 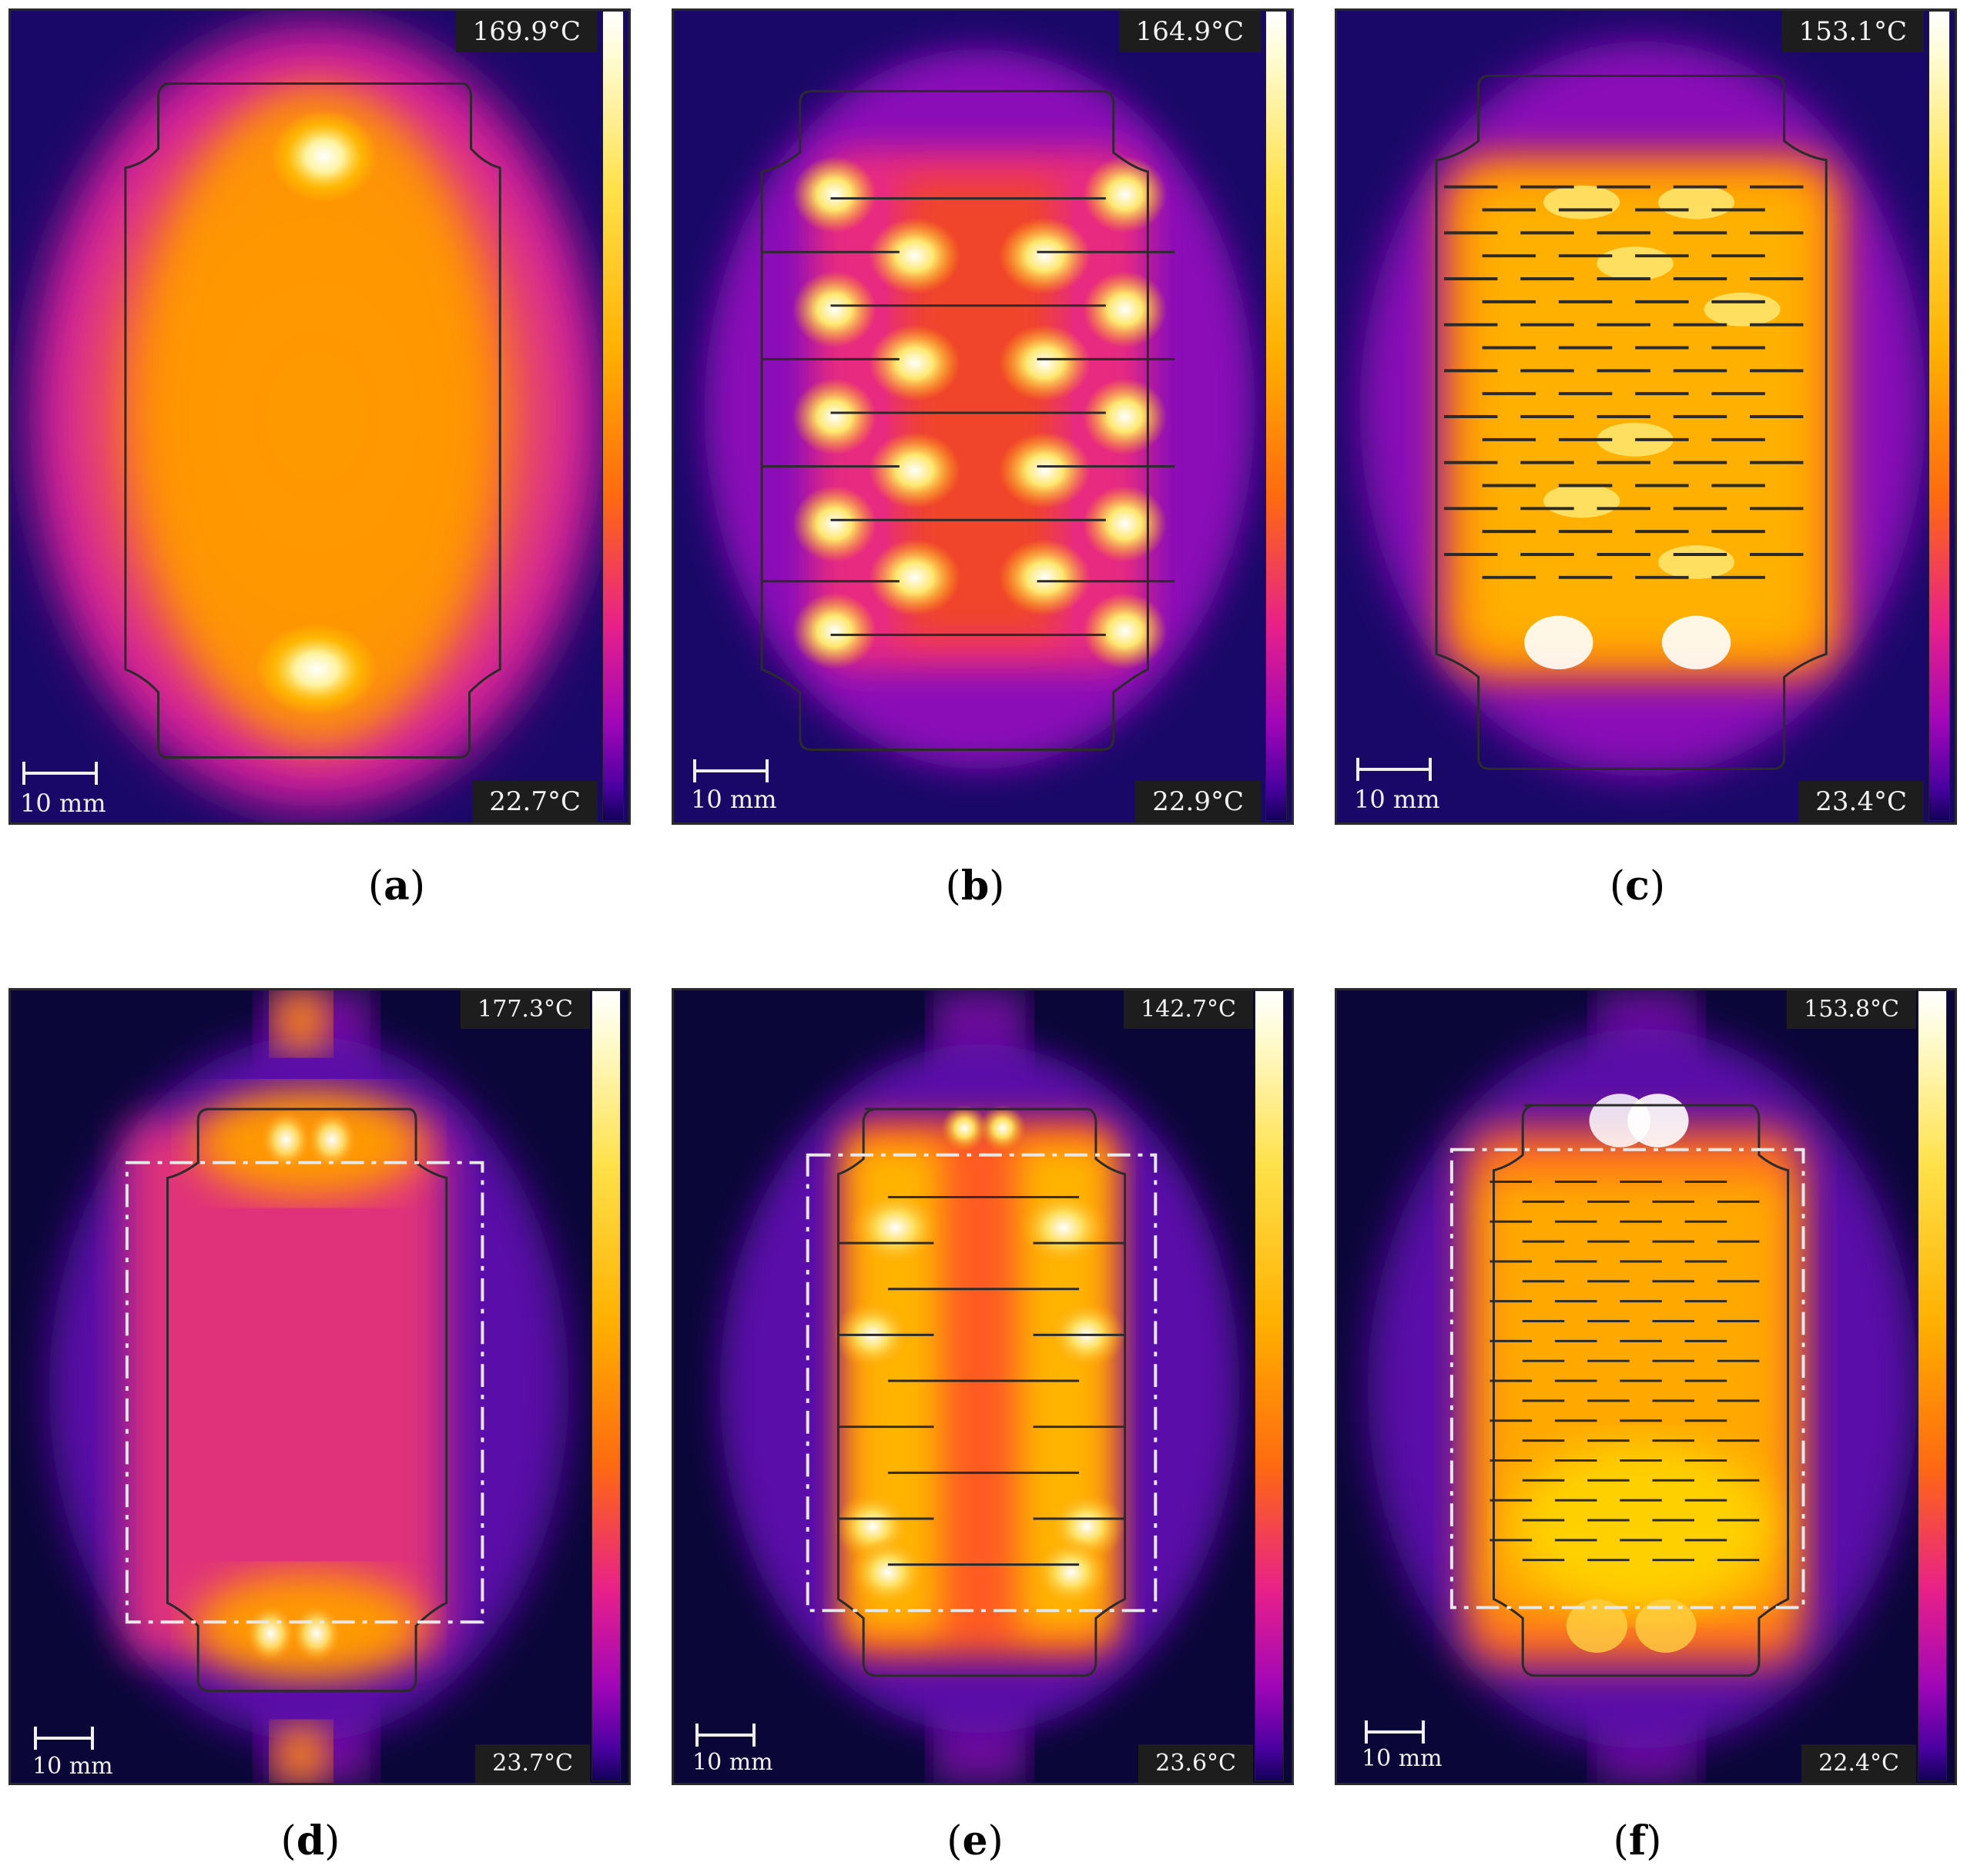 What do you see at coordinates (1189, 31) in the screenshot?
I see `max-temp-label: 164.9°C` at bounding box center [1189, 31].